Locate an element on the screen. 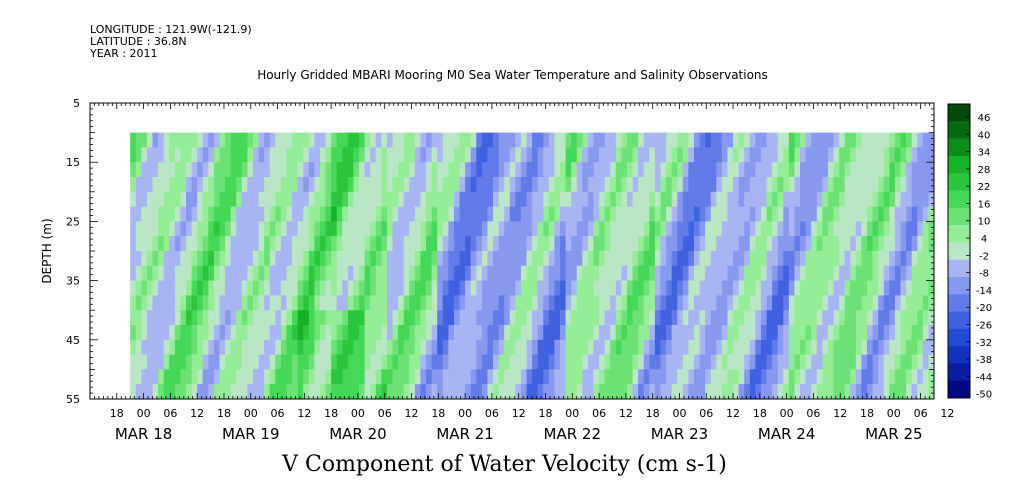 The height and width of the screenshot is (504, 1009). x-date-label: MAR 23 is located at coordinates (679, 434).